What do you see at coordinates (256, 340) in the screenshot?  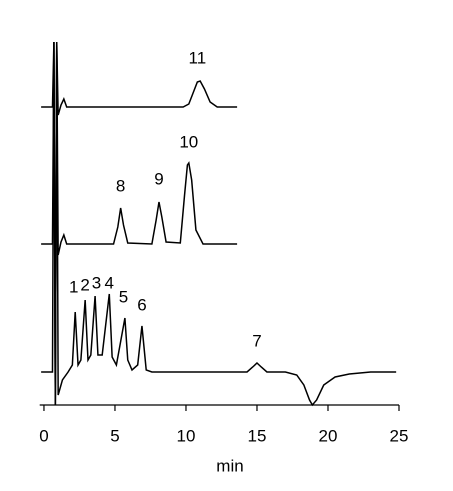 I see `peak-label: 7` at bounding box center [256, 340].